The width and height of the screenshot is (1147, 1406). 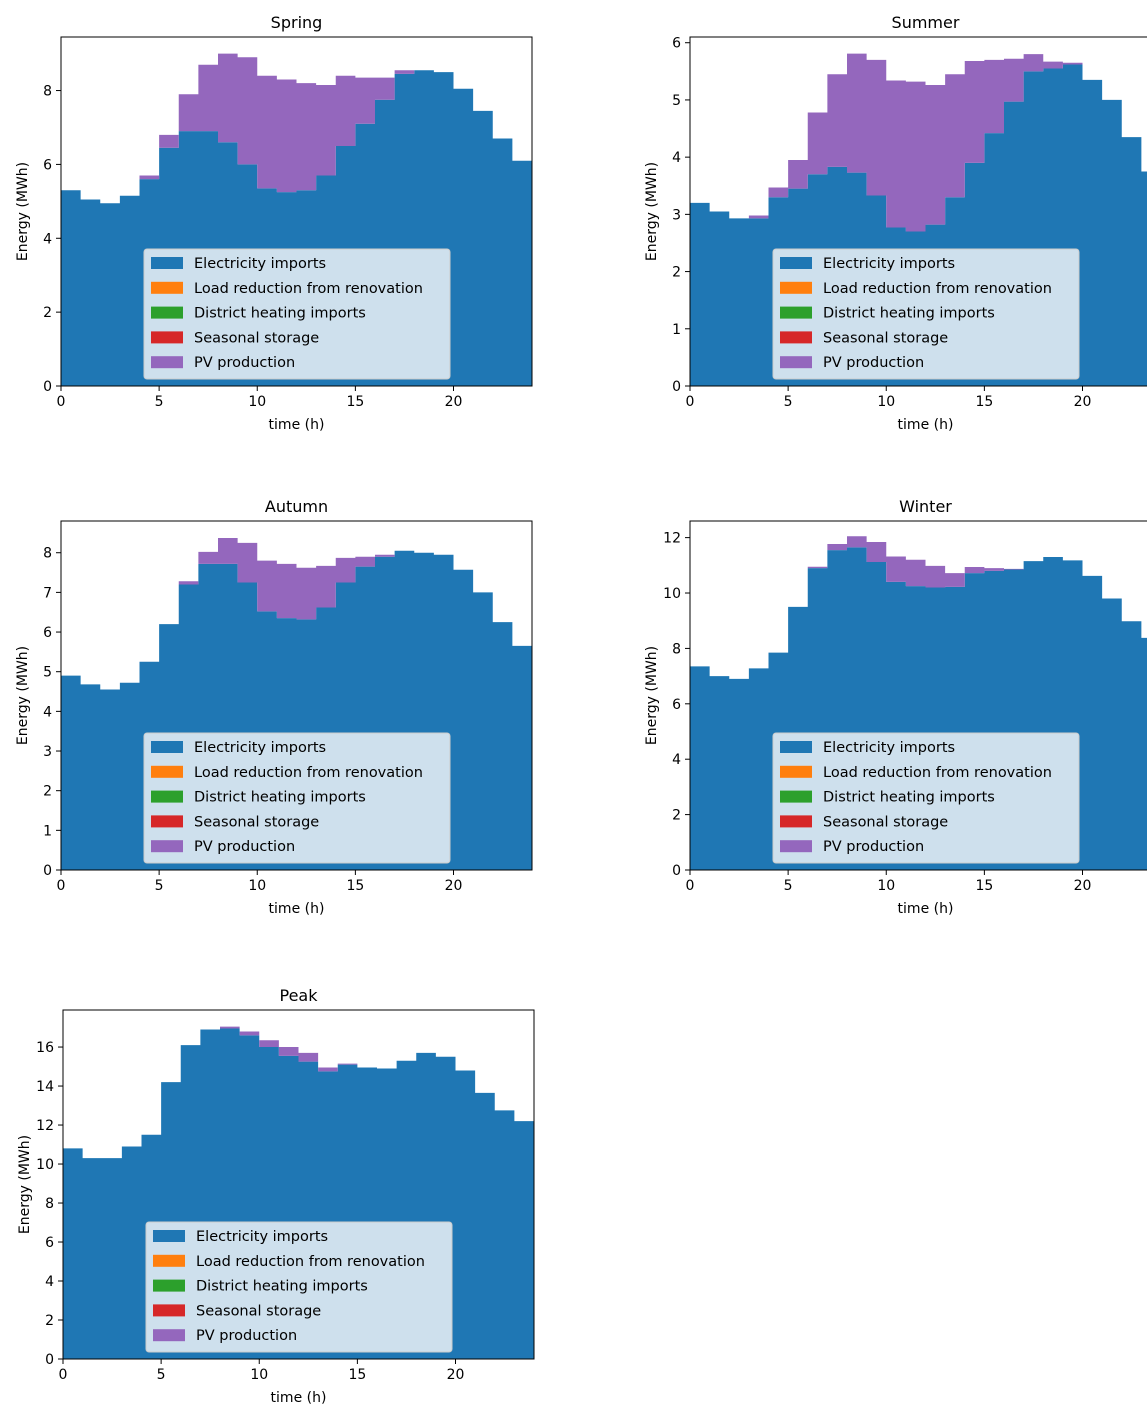 I want to click on y-tick-label: 14, so click(x=45, y=1087).